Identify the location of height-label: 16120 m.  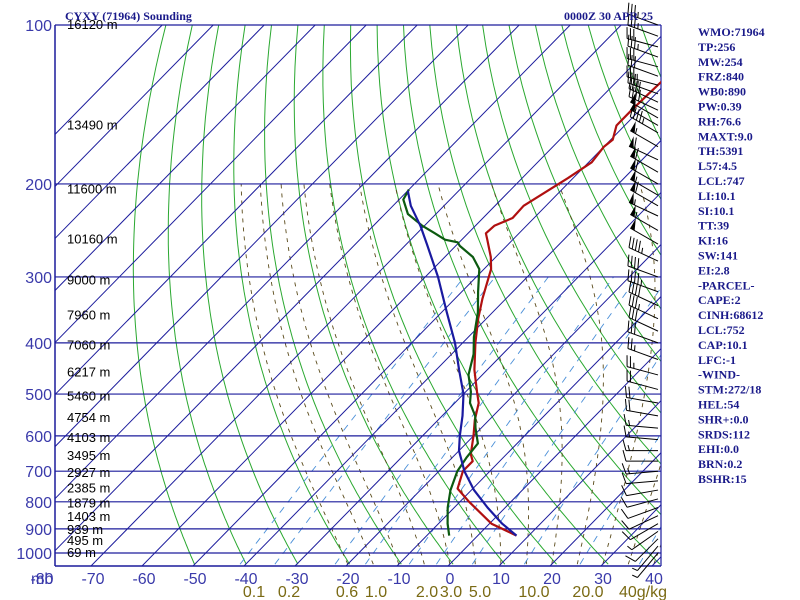
(92, 24).